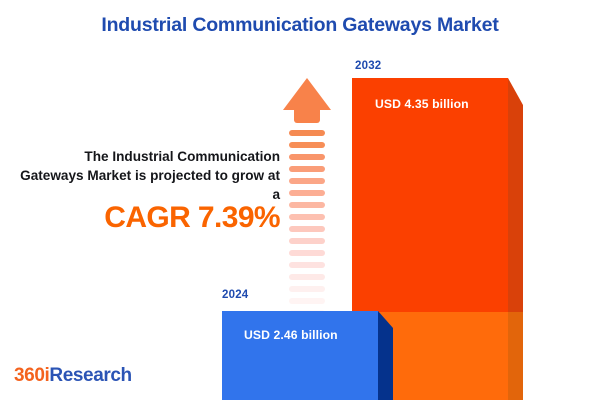 The height and width of the screenshot is (400, 600). What do you see at coordinates (422, 104) in the screenshot?
I see `bar-2032-value-label: USD 4.35 billion` at bounding box center [422, 104].